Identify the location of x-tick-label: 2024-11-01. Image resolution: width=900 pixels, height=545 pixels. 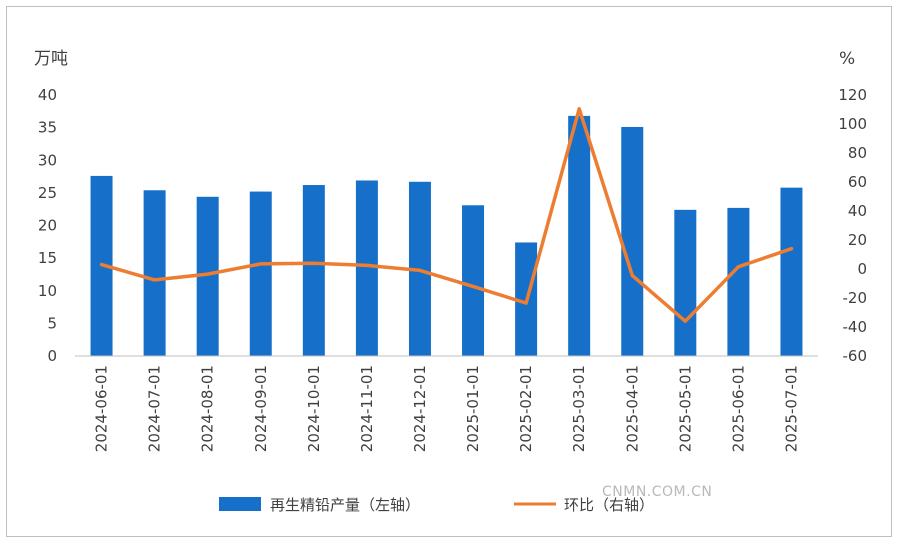
(367, 408).